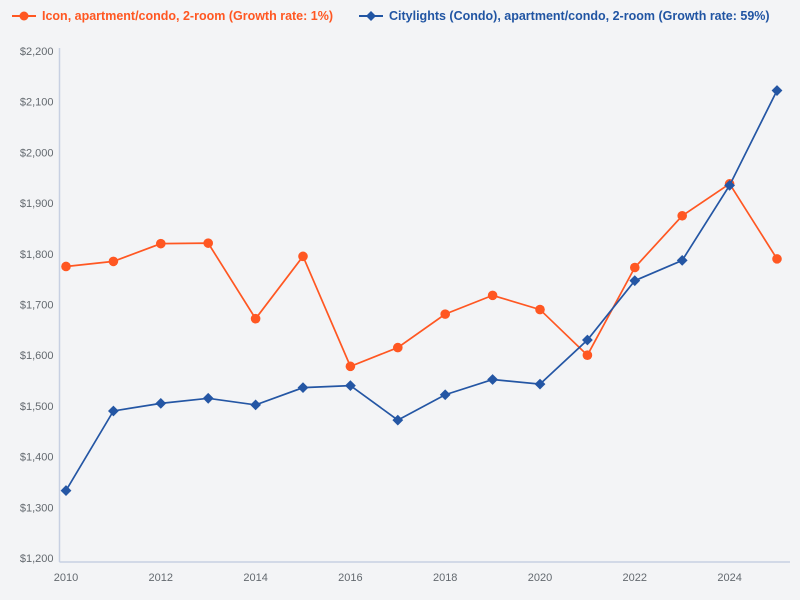 The image size is (800, 600). I want to click on y-tick-label: $1,500, so click(37, 407).